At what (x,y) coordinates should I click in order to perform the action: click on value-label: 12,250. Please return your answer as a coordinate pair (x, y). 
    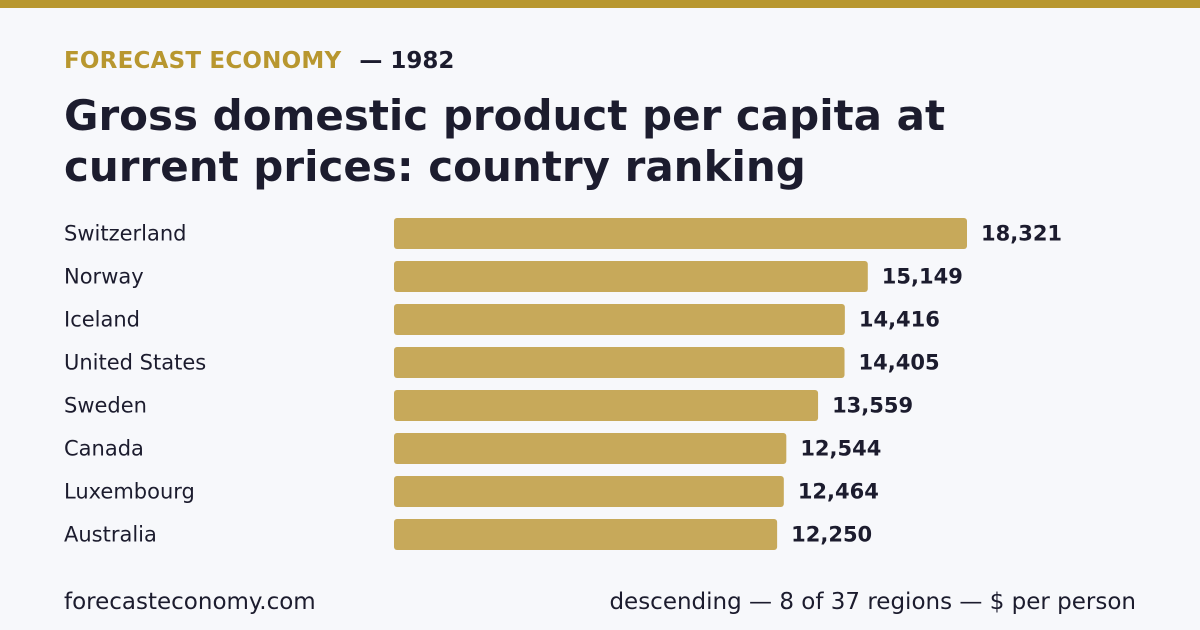
    Looking at the image, I should click on (831, 535).